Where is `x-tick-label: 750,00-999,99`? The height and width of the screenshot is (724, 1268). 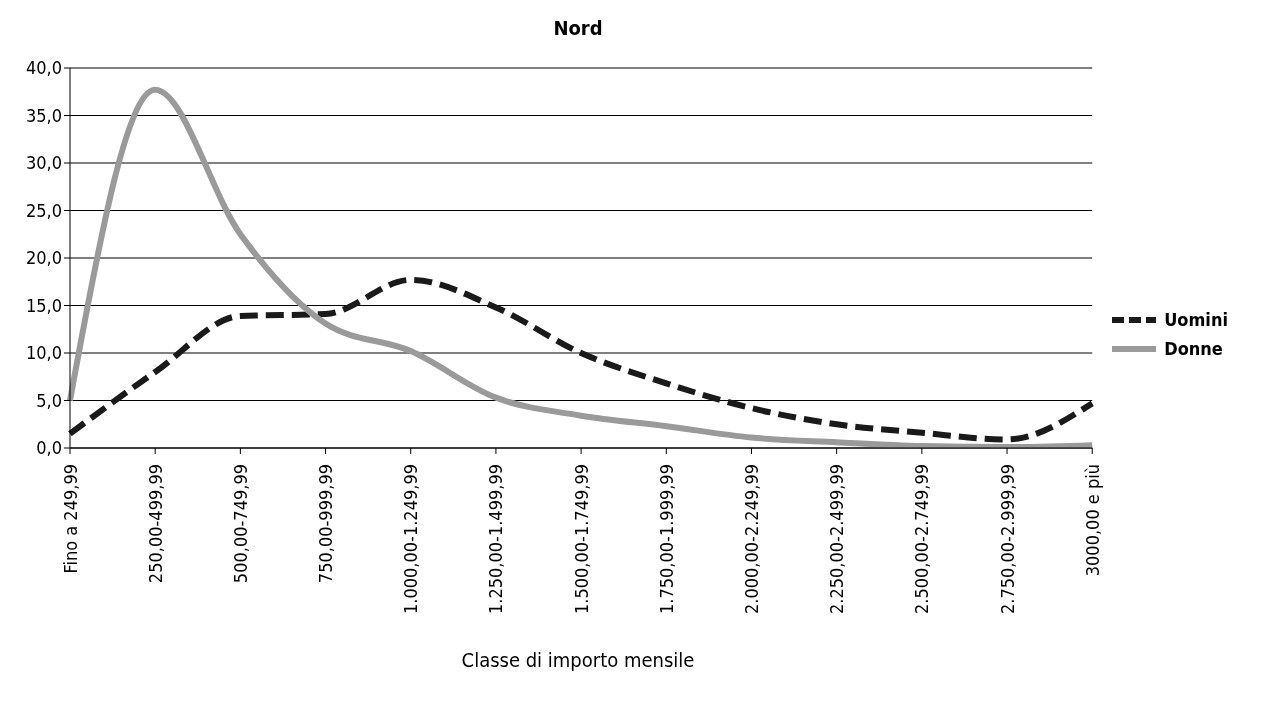
x-tick-label: 750,00-999,99 is located at coordinates (326, 524).